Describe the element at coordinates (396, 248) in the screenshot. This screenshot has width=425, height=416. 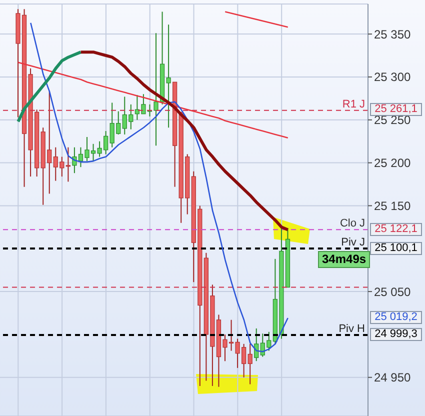
I see `text: 25 100,1` at that location.